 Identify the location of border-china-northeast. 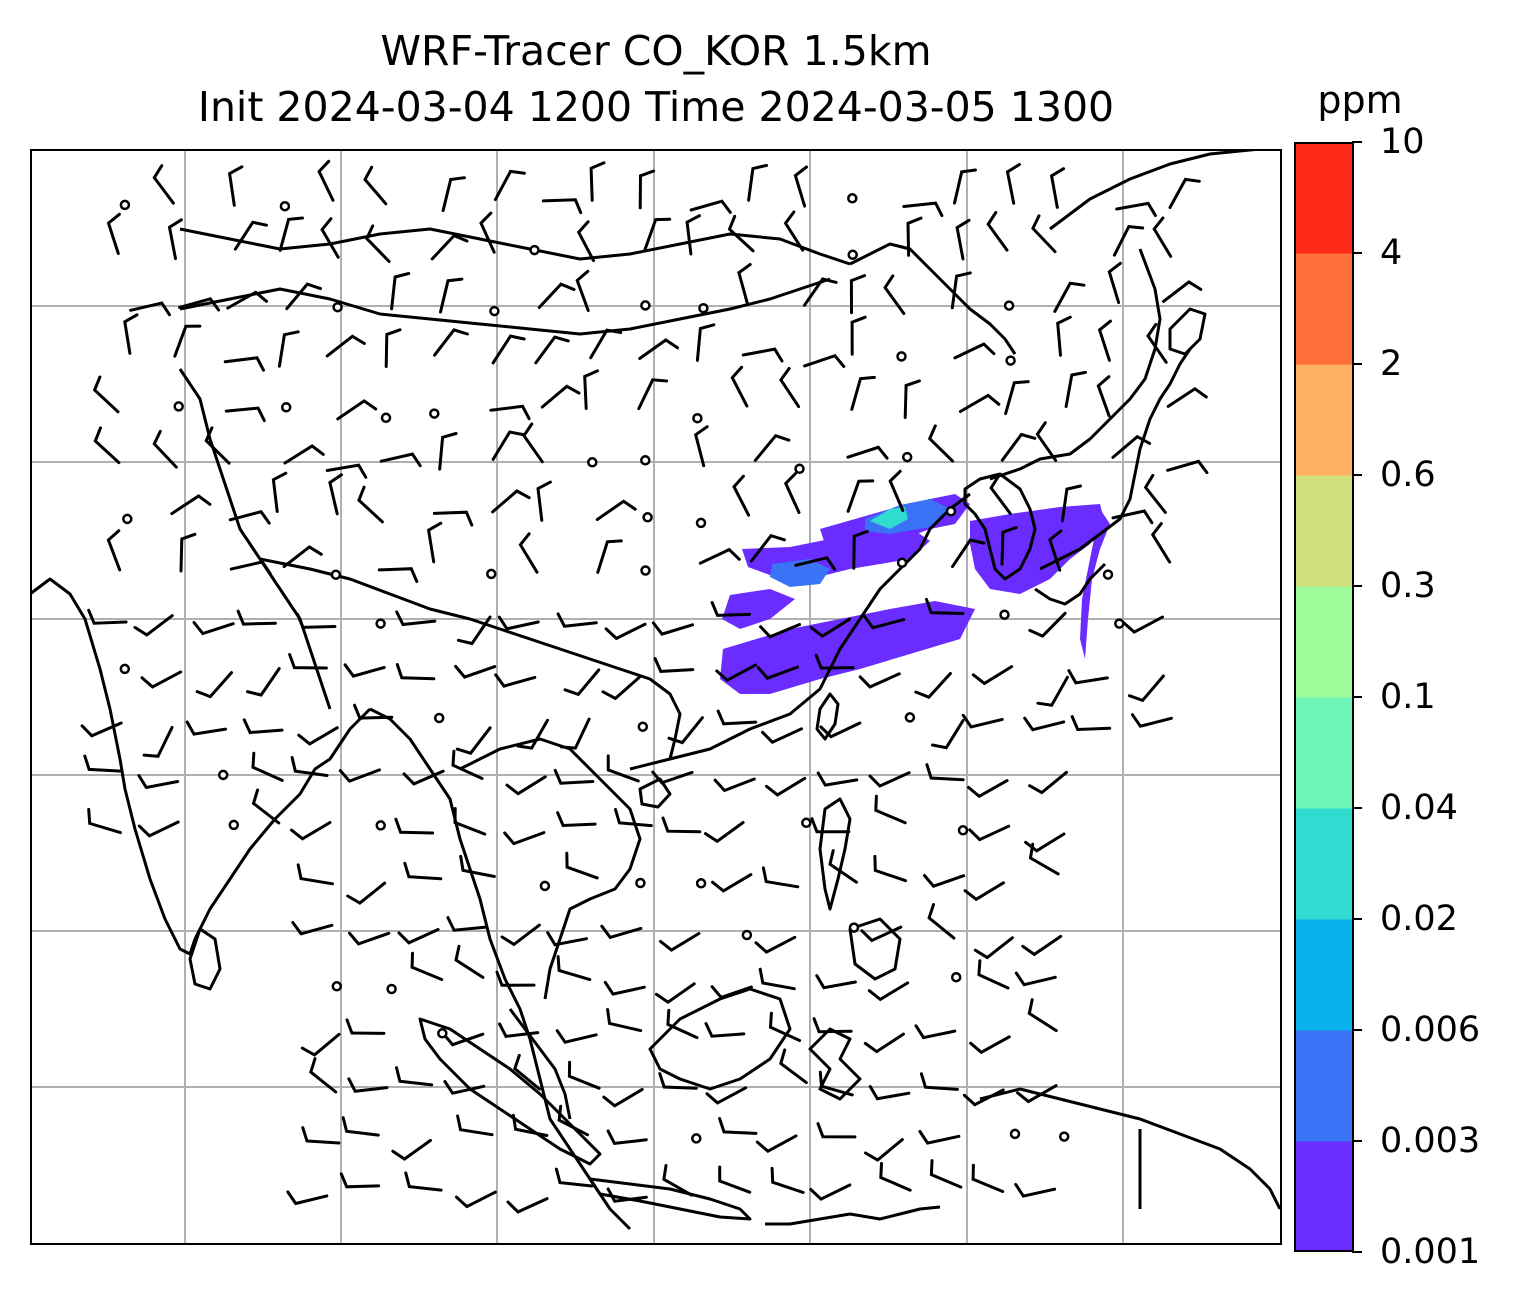
(933, 298).